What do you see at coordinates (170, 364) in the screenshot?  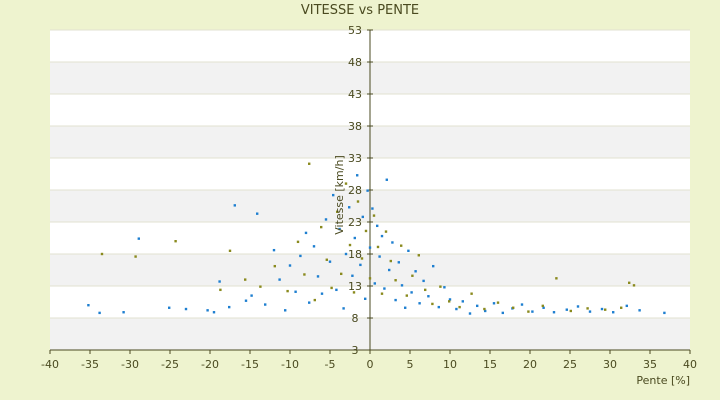 I see `x-tick-label: -25` at bounding box center [170, 364].